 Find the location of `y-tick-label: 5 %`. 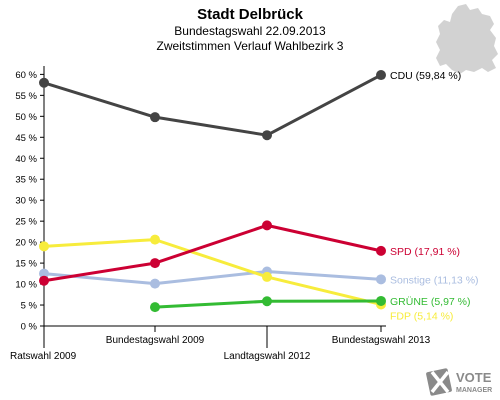

y-tick-label: 5 % is located at coordinates (29, 306).